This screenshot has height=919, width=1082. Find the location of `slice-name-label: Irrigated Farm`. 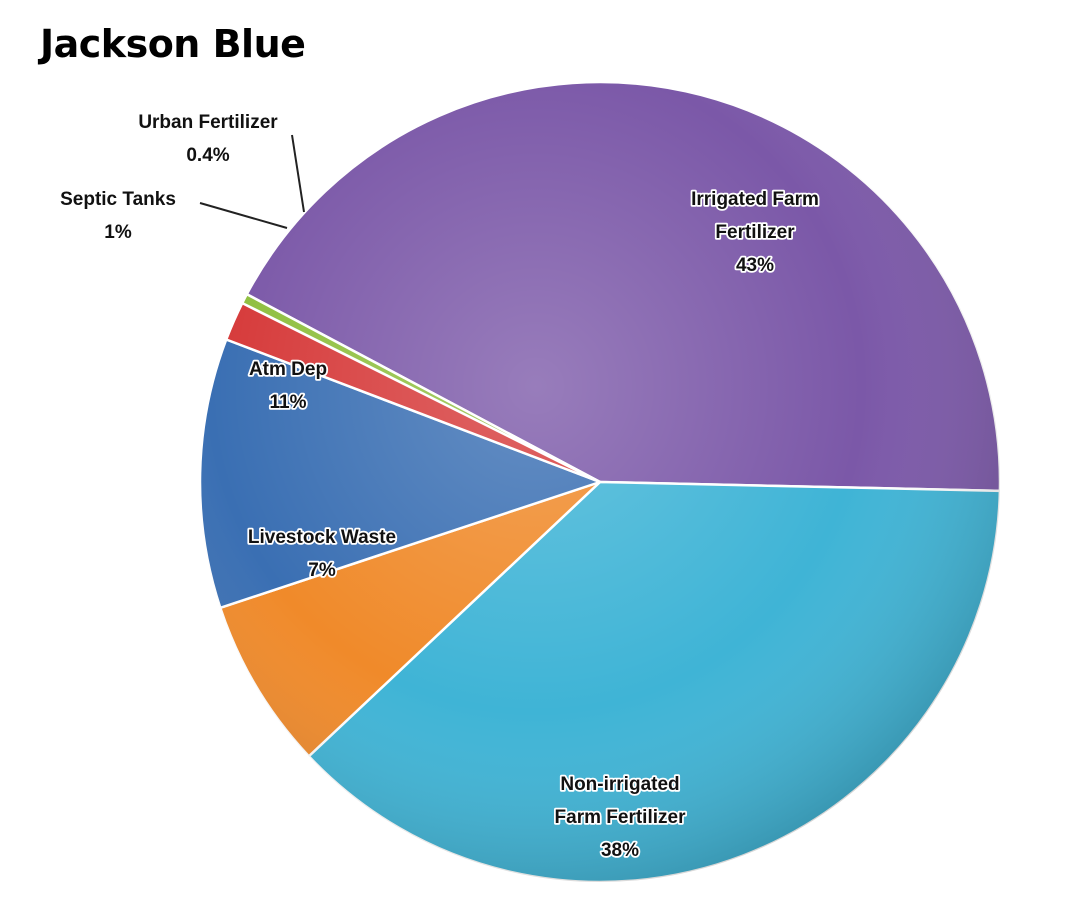

slice-name-label: Irrigated Farm is located at coordinates (755, 199).